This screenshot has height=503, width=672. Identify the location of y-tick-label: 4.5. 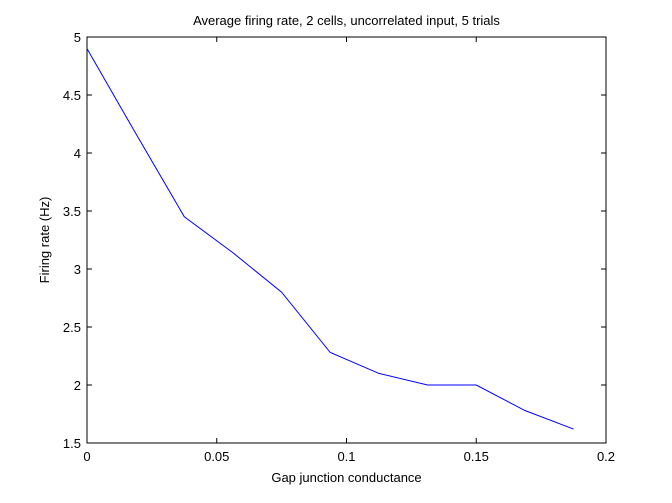
(72, 95).